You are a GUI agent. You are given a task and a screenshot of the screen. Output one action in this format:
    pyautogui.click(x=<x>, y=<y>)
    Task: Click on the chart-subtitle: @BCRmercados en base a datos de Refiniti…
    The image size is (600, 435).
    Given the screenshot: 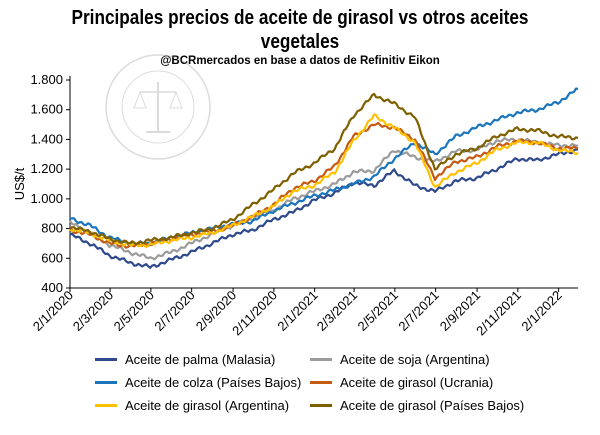 What is the action you would take?
    pyautogui.click(x=300, y=61)
    